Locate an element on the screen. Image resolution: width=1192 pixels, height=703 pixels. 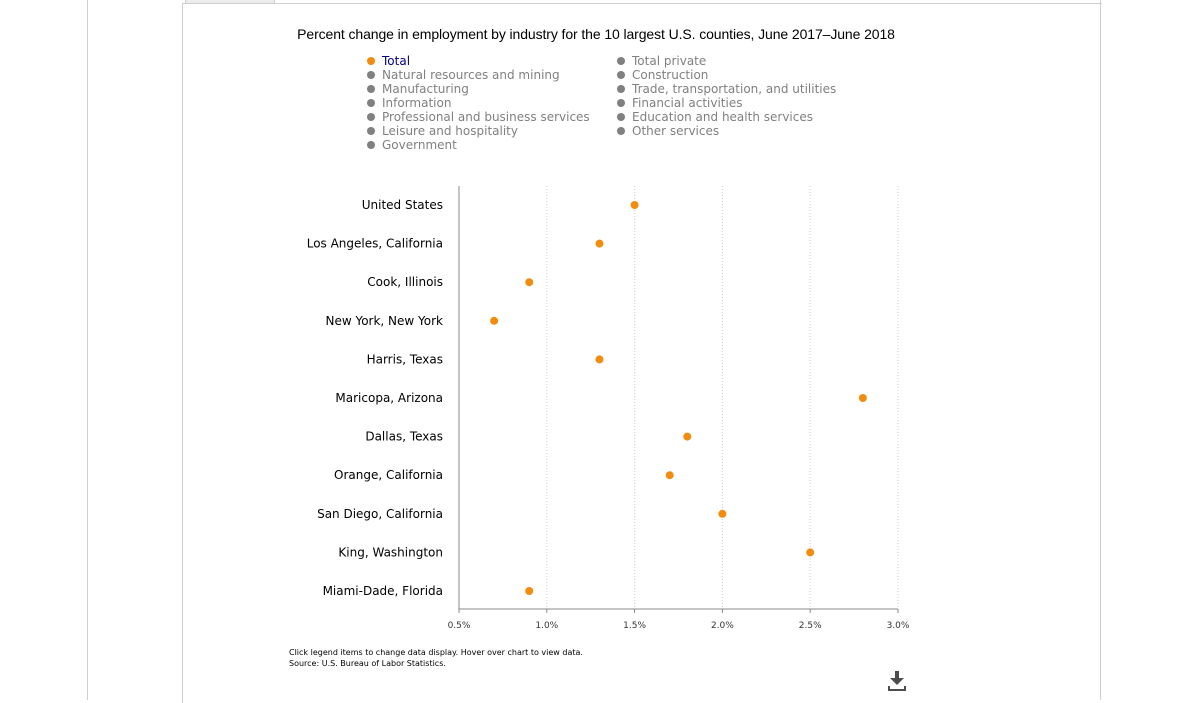
category-label: New York, New York is located at coordinates (384, 321).